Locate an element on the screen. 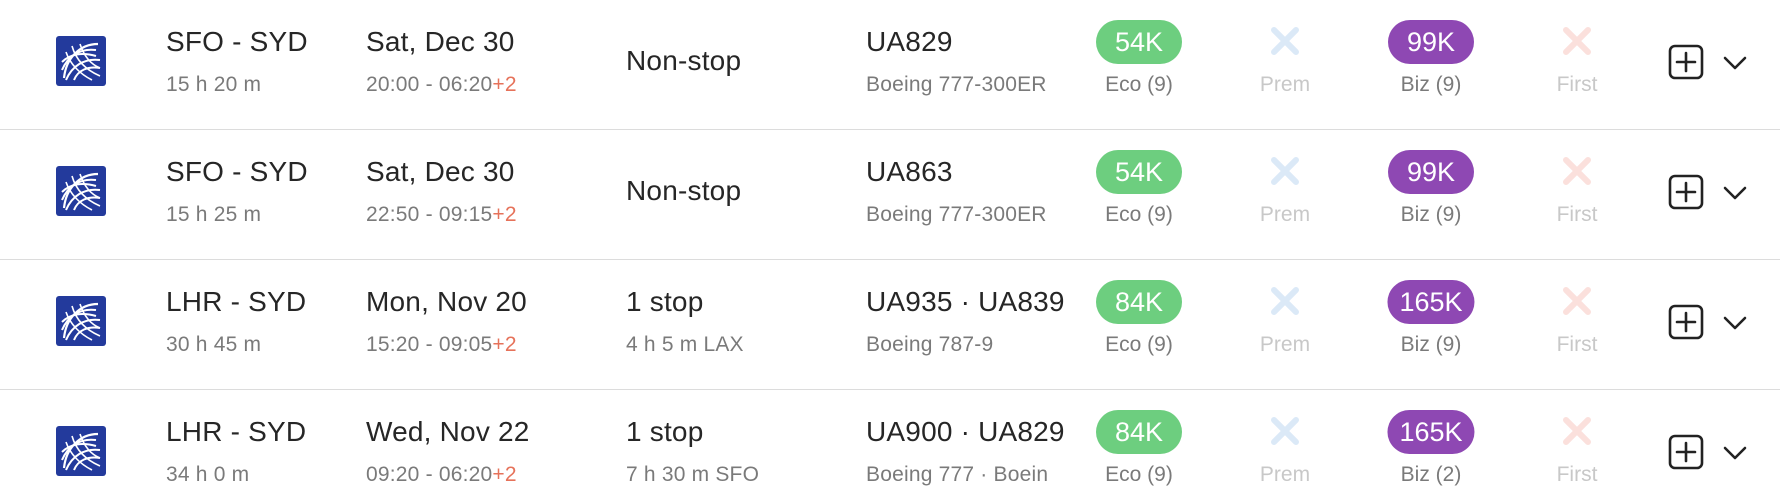 The image size is (1780, 500). layover: 4 h 5 m LAX is located at coordinates (685, 344).